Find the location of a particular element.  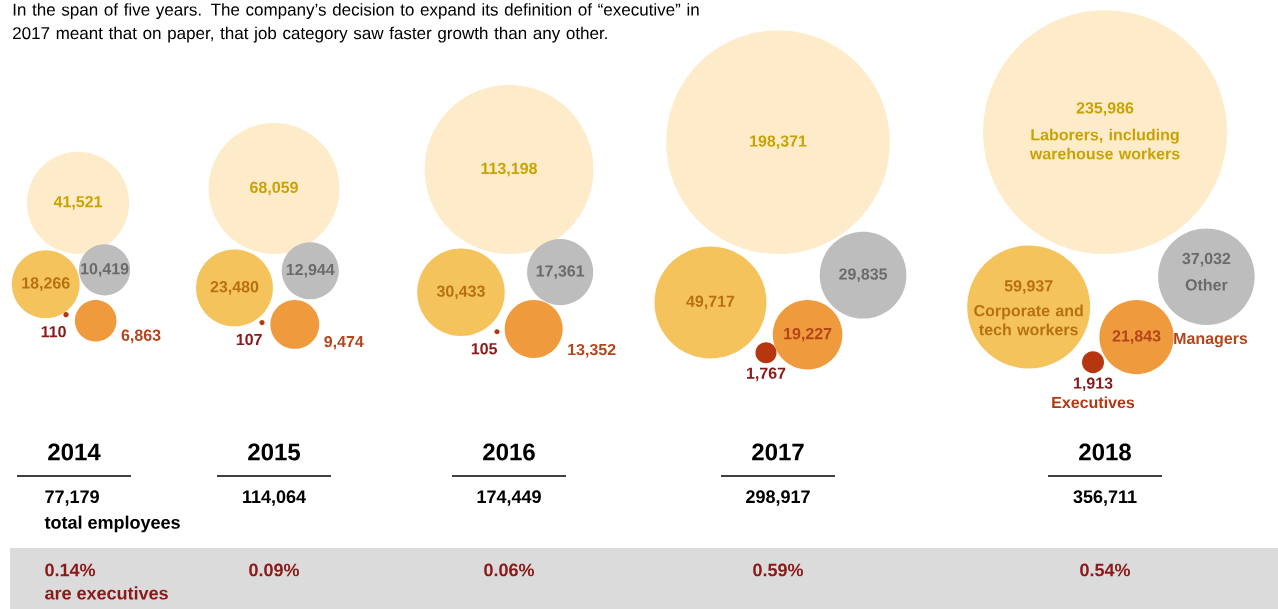

category-label: 2016 is located at coordinates (509, 452).